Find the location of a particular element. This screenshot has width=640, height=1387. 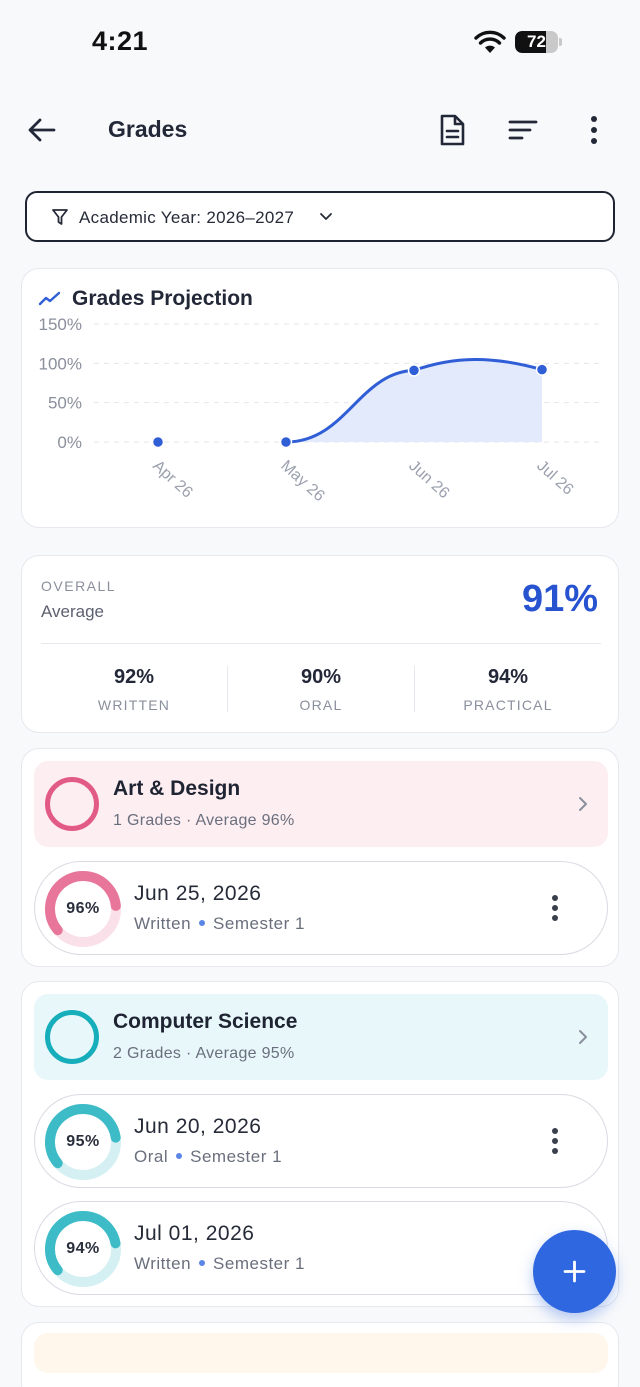

document-icon is located at coordinates (452, 130).